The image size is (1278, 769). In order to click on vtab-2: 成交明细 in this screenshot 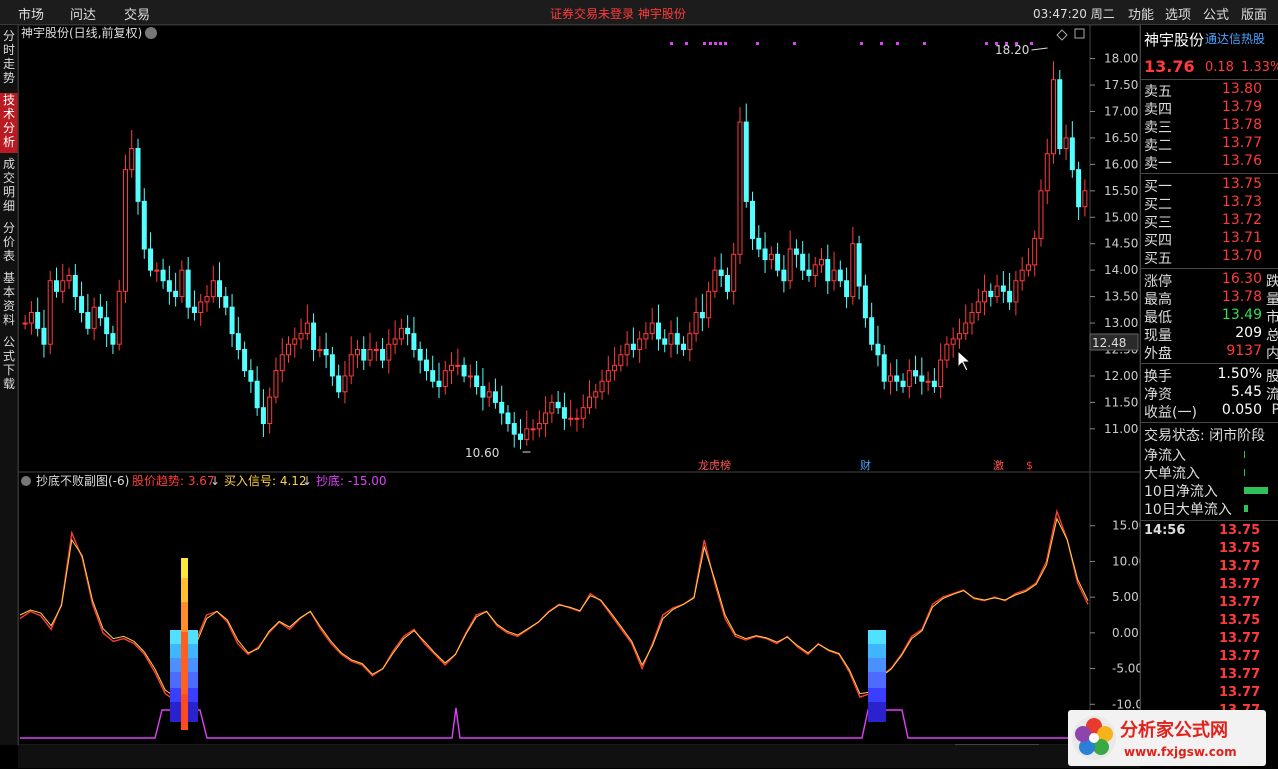, I will do `click(8, 185)`.